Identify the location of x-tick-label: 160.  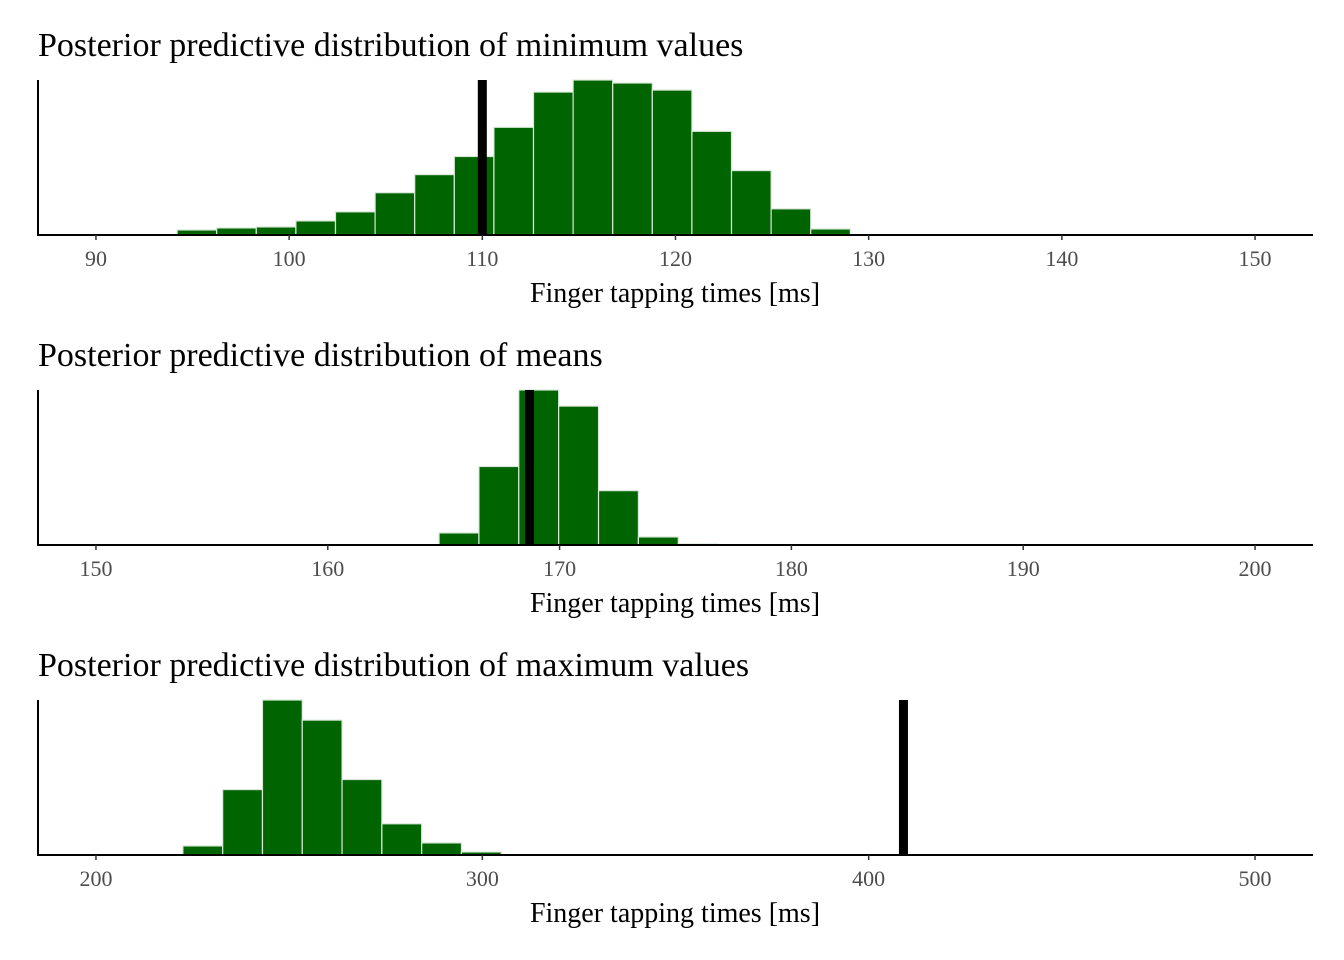
(327, 568).